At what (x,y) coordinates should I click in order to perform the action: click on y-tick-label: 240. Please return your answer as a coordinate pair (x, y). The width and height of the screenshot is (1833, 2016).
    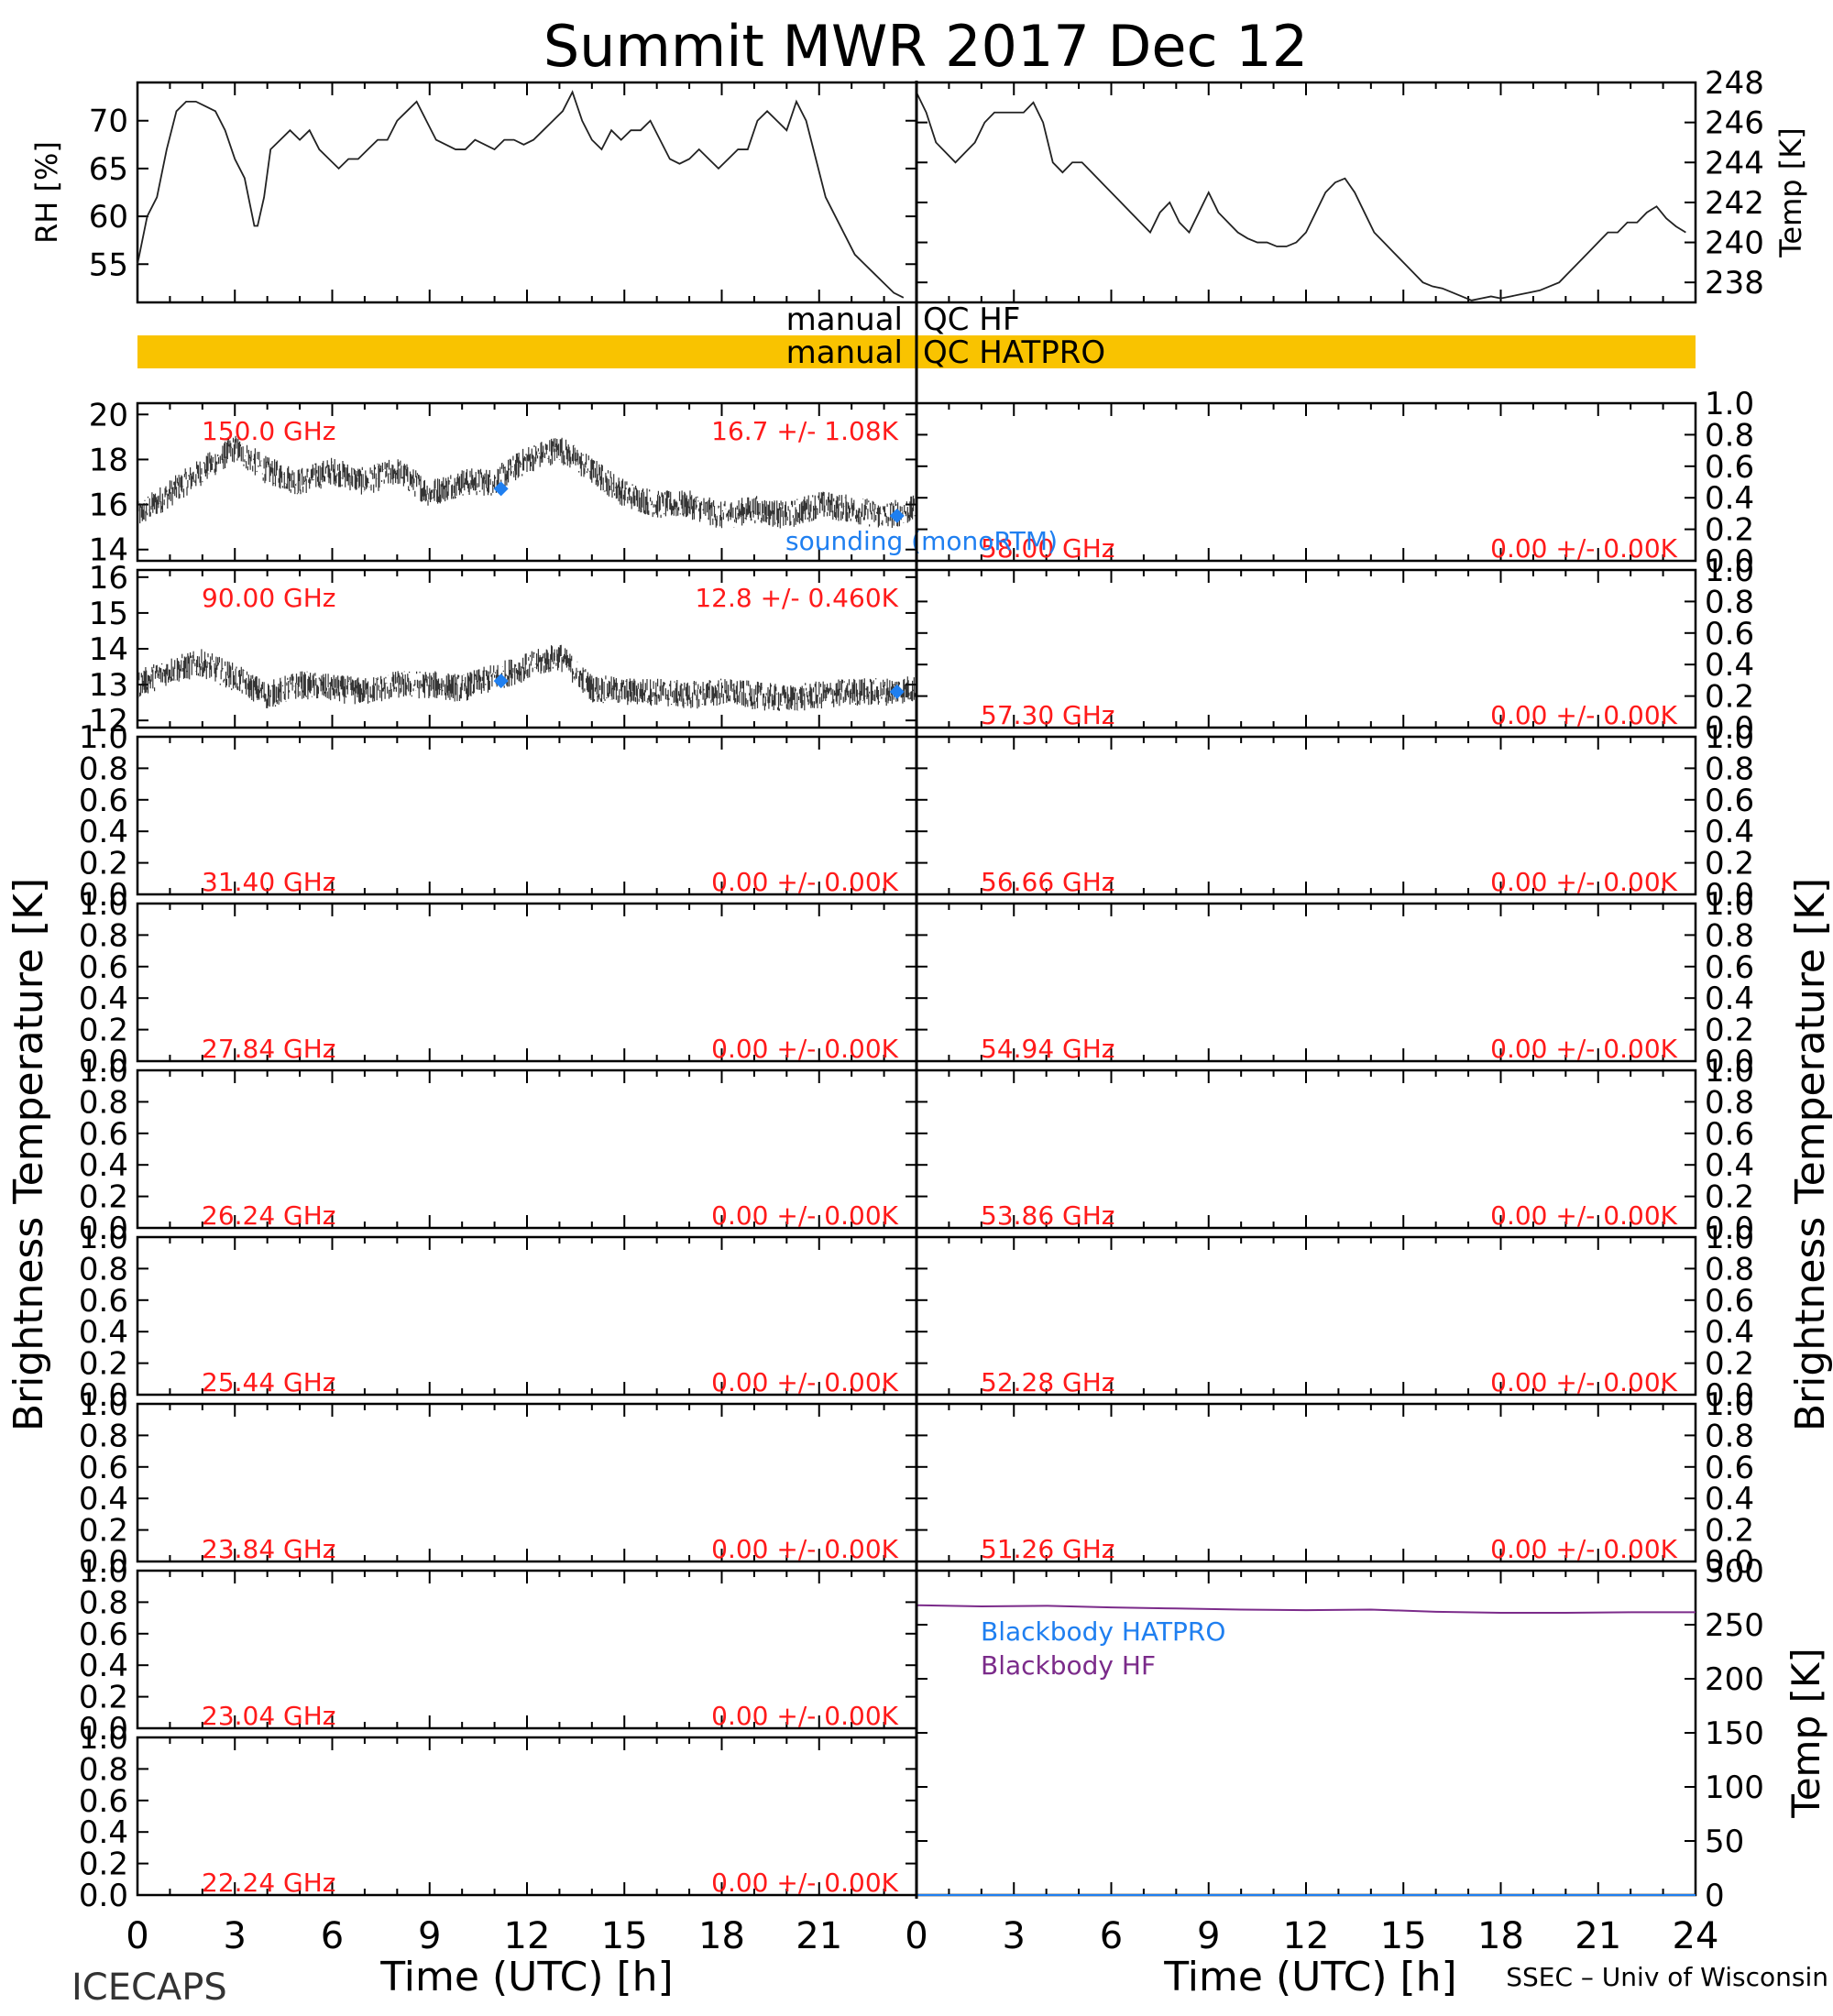
    Looking at the image, I should click on (1734, 243).